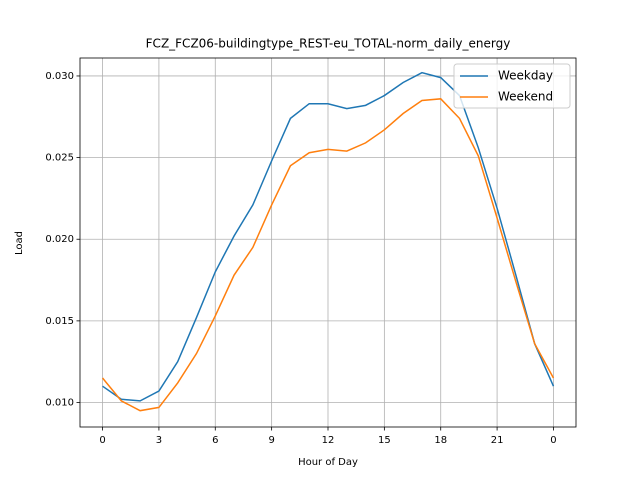  I want to click on y-tick-label: 0.020, so click(59, 239).